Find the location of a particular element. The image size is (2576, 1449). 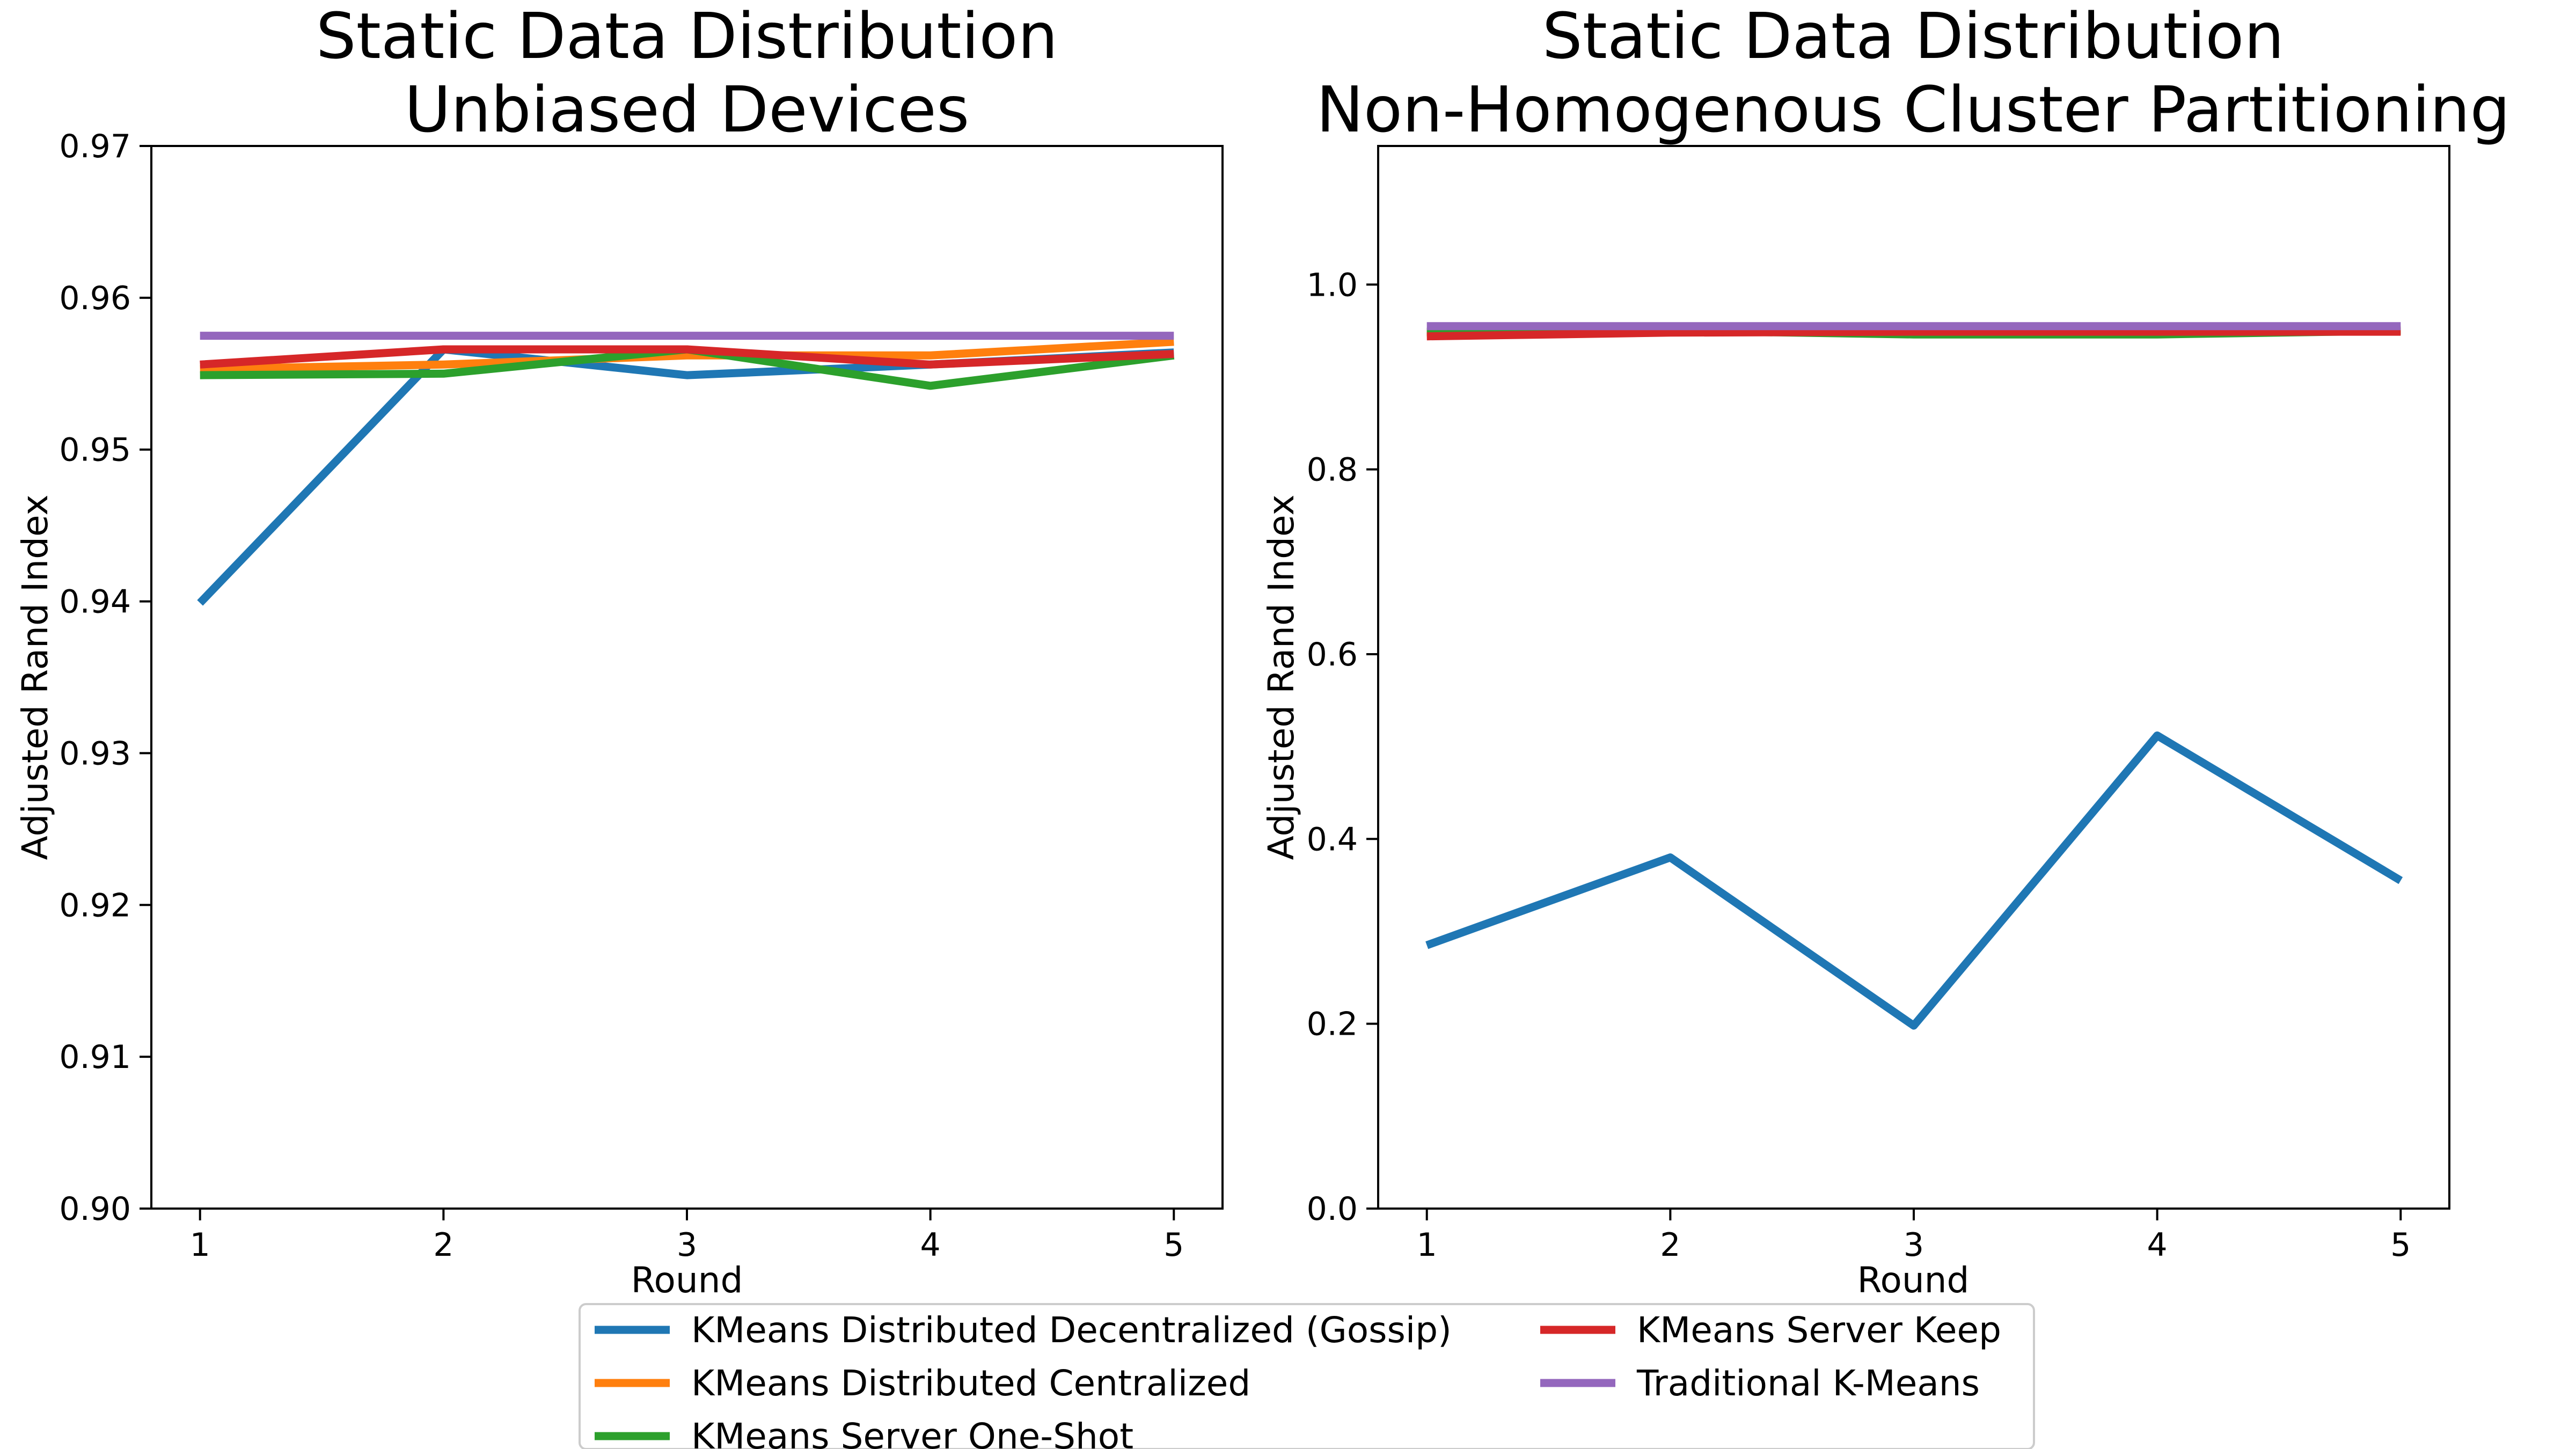

right-chart-y-tick-label: 0.6 is located at coordinates (1332, 655).